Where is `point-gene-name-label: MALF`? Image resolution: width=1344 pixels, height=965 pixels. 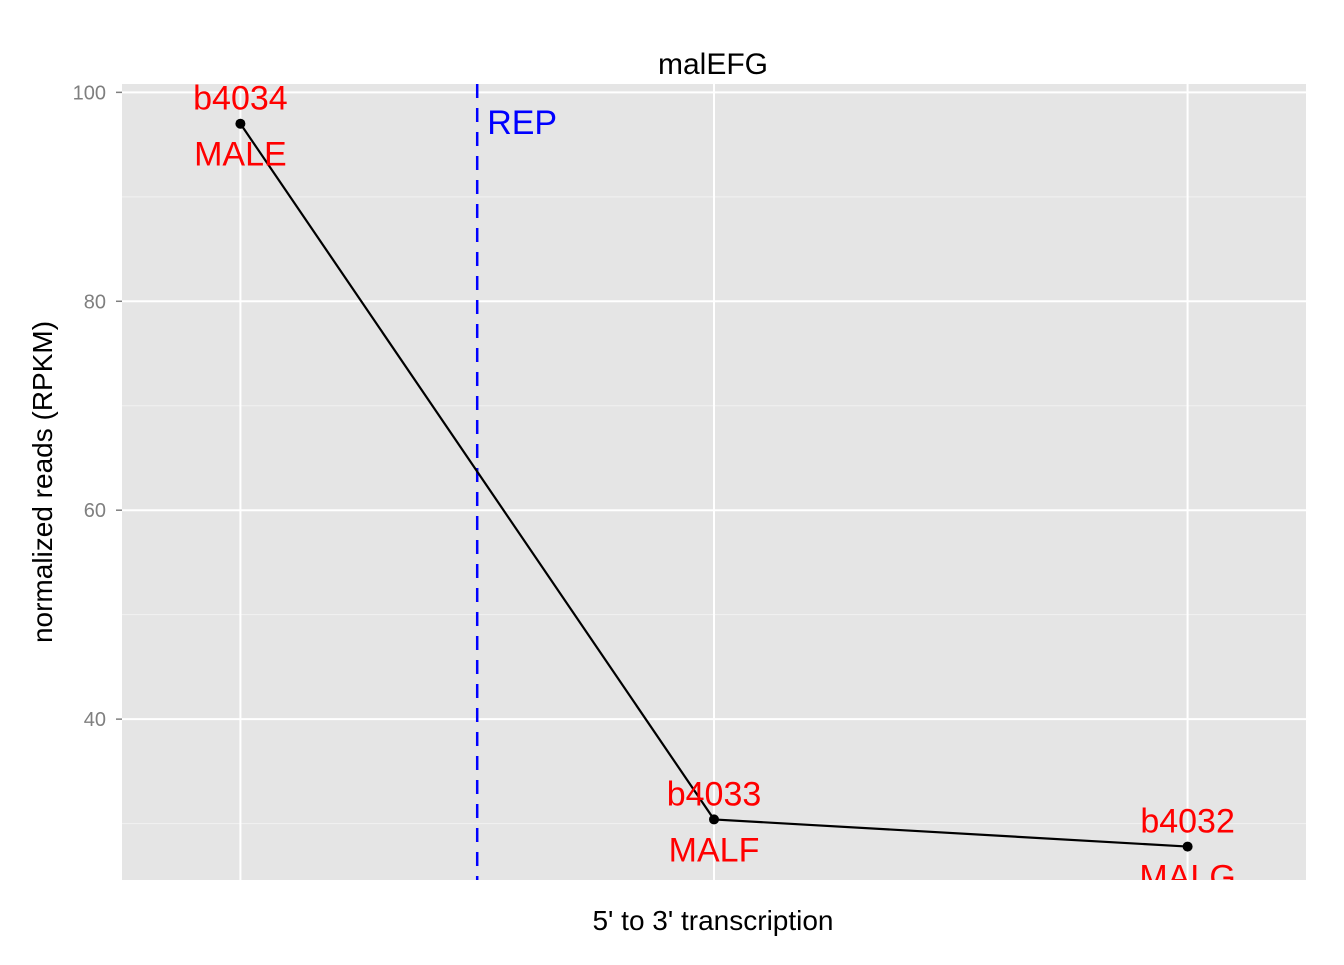
point-gene-name-label: MALF is located at coordinates (714, 850).